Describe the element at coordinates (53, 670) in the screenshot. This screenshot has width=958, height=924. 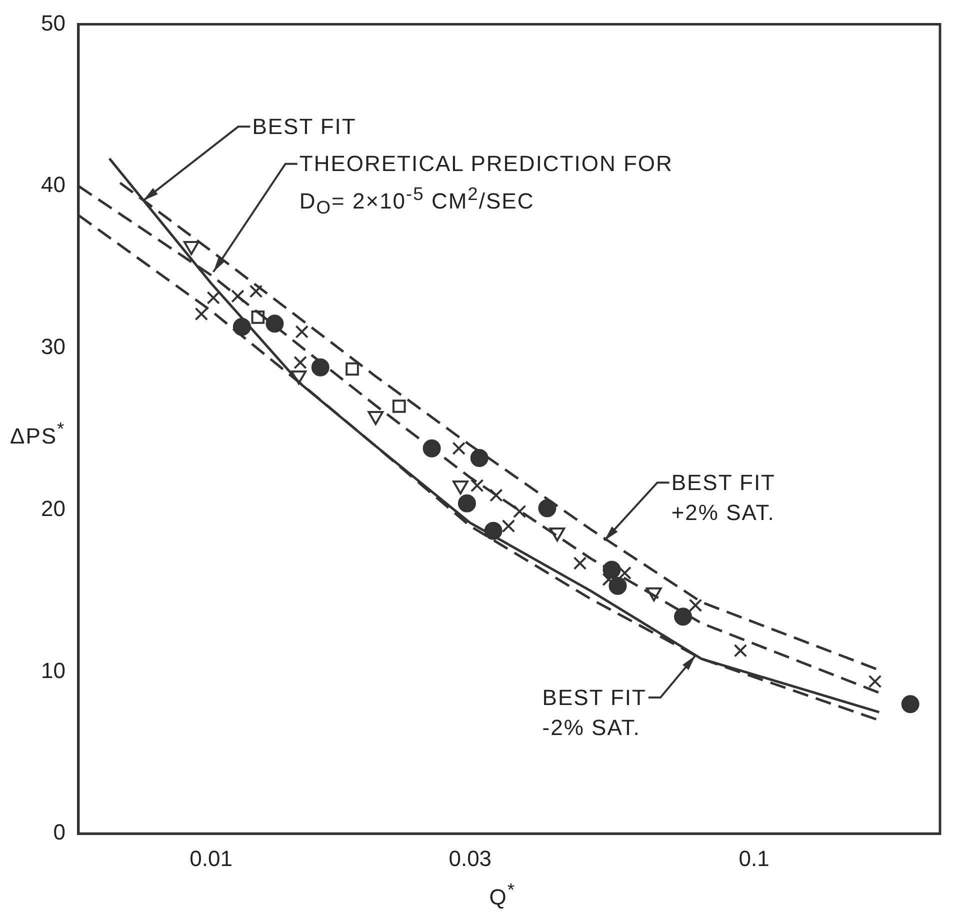
I see `y-tick-label: 10` at that location.